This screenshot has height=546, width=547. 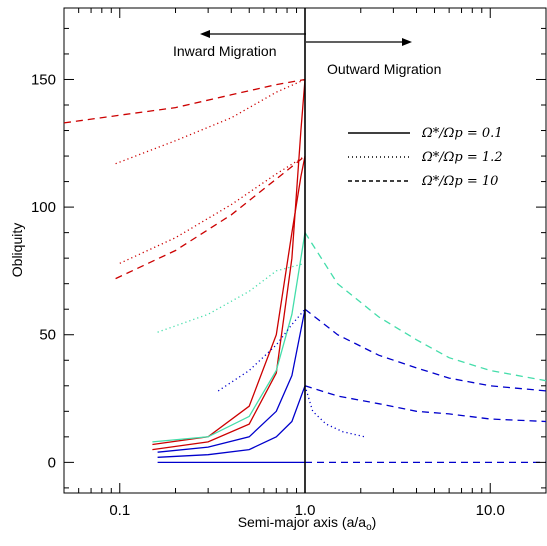 I want to click on y-tick-label: 0, so click(x=52, y=462).